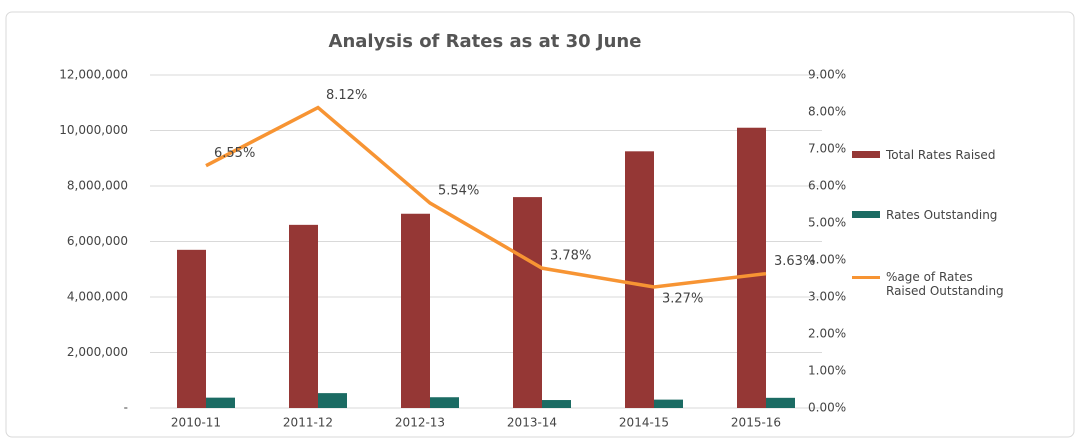  Describe the element at coordinates (93, 75) in the screenshot. I see `y-tick-label: 12,000,000` at that location.